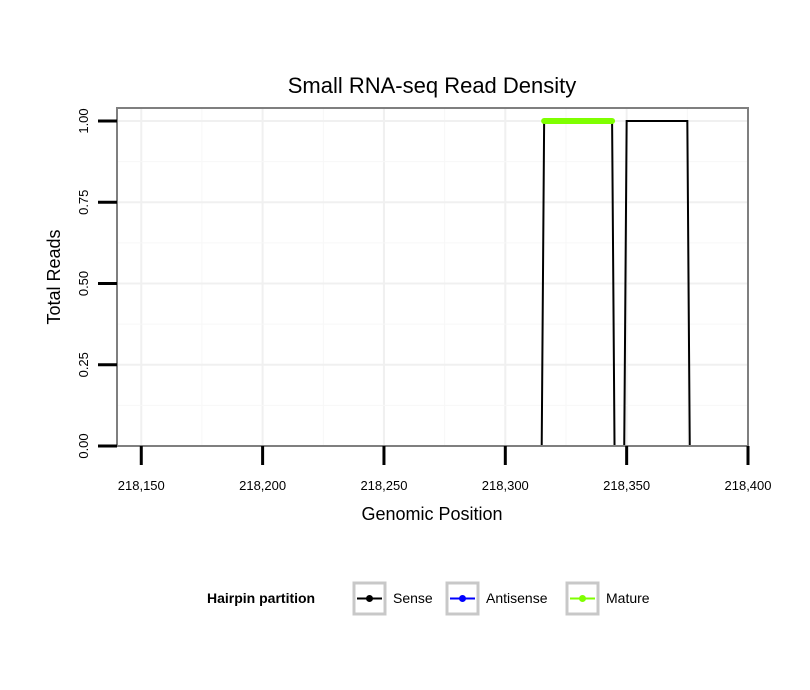 Image resolution: width=810 pixels, height=690 pixels. Describe the element at coordinates (432, 85) in the screenshot. I see `chart-title: Small RNA-seq Read Density` at that location.